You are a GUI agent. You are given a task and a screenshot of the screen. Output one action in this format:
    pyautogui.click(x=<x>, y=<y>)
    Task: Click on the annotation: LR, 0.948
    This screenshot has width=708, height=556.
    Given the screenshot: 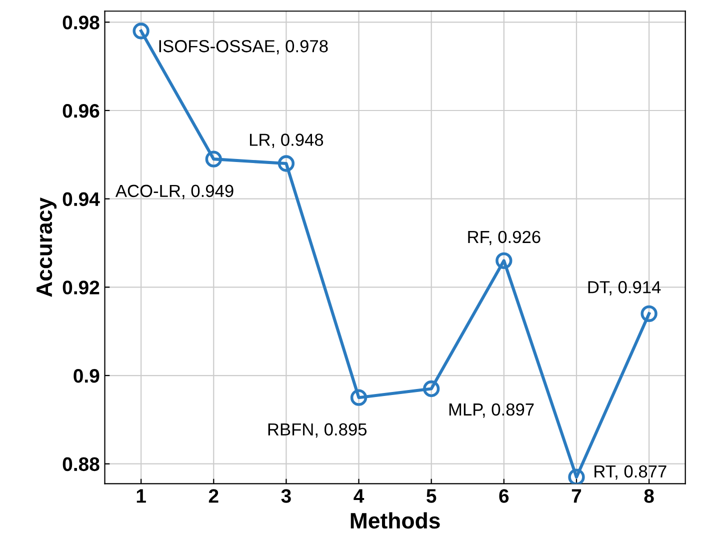 What is the action you would take?
    pyautogui.click(x=287, y=141)
    